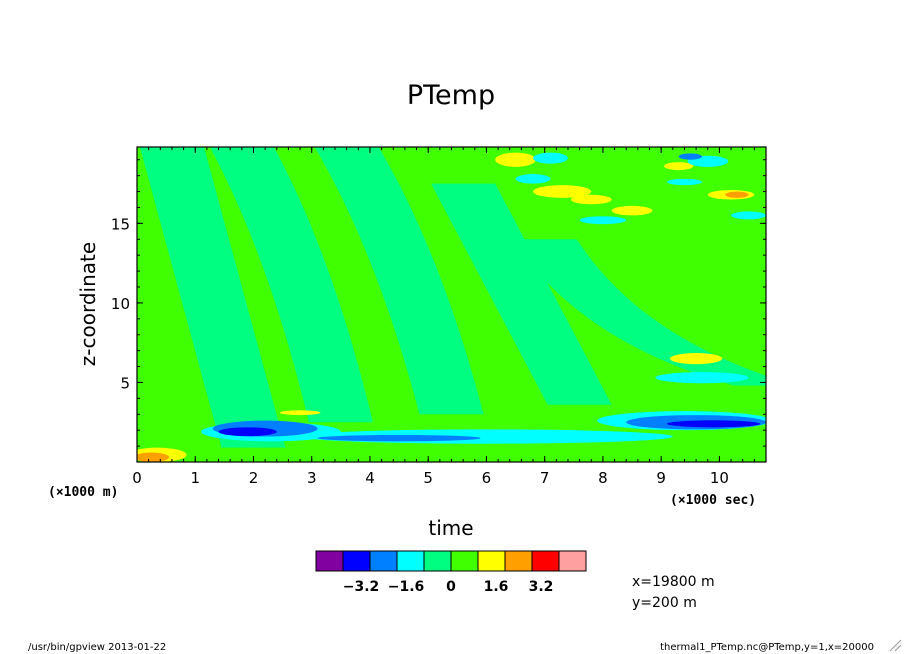 The image size is (904, 654). Describe the element at coordinates (370, 478) in the screenshot. I see `x-tick-label: 4` at that location.